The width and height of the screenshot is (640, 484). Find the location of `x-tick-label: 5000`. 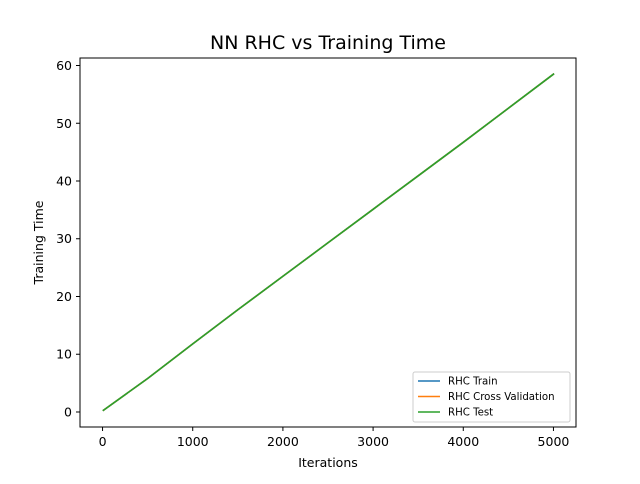

x-tick-label: 5000 is located at coordinates (554, 441).